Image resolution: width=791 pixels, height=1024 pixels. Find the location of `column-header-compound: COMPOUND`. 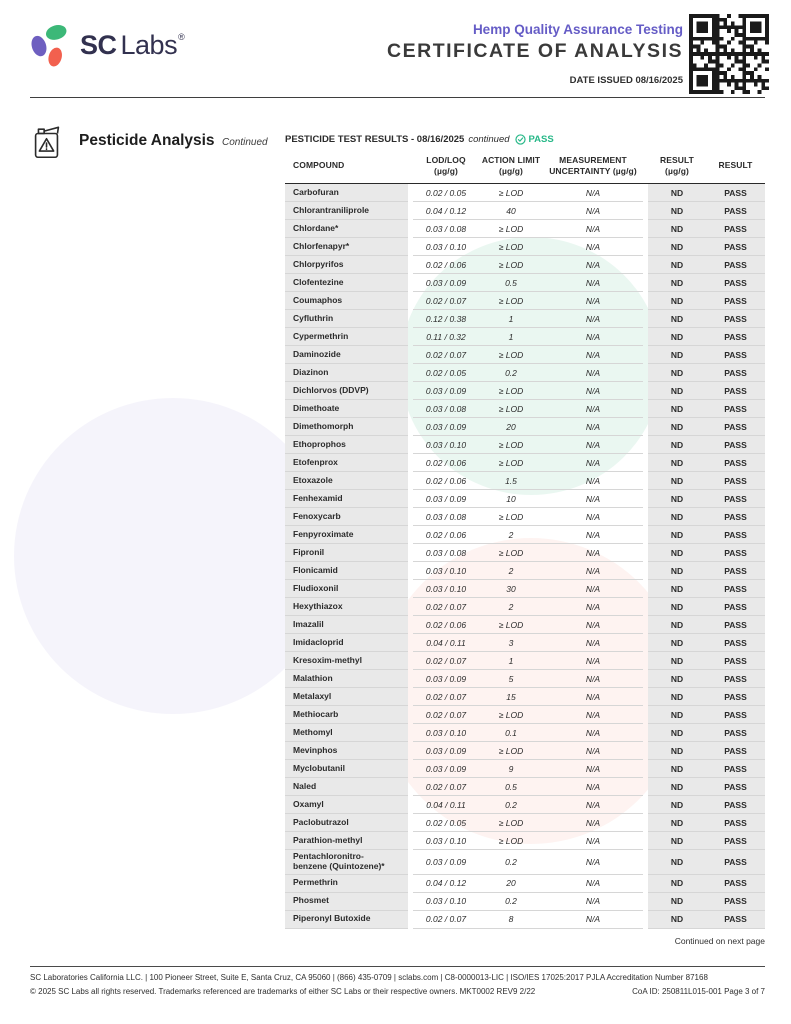

column-header-compound: COMPOUND is located at coordinates (319, 165).